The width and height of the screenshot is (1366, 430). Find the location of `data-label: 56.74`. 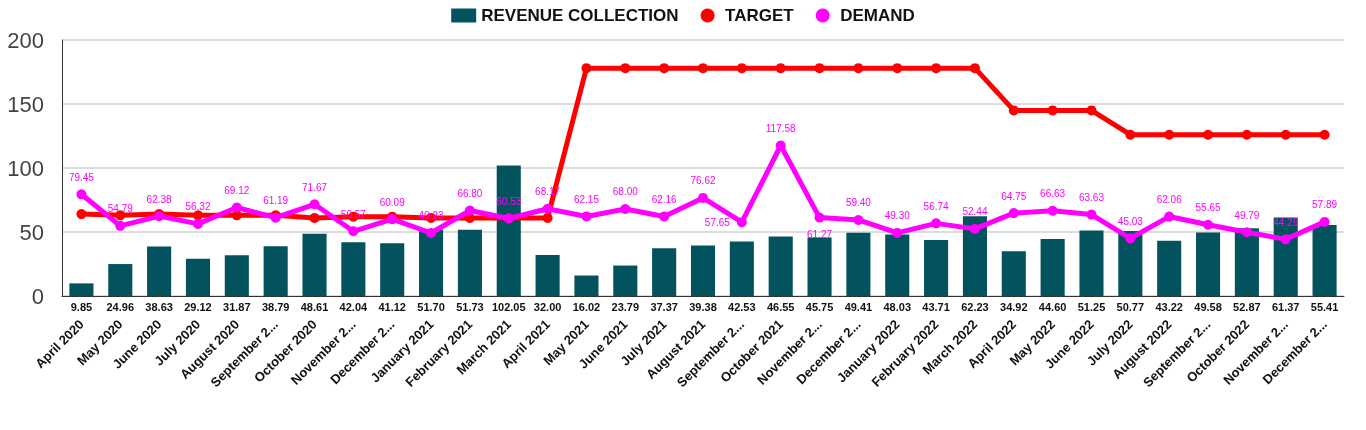

data-label: 56.74 is located at coordinates (936, 206).